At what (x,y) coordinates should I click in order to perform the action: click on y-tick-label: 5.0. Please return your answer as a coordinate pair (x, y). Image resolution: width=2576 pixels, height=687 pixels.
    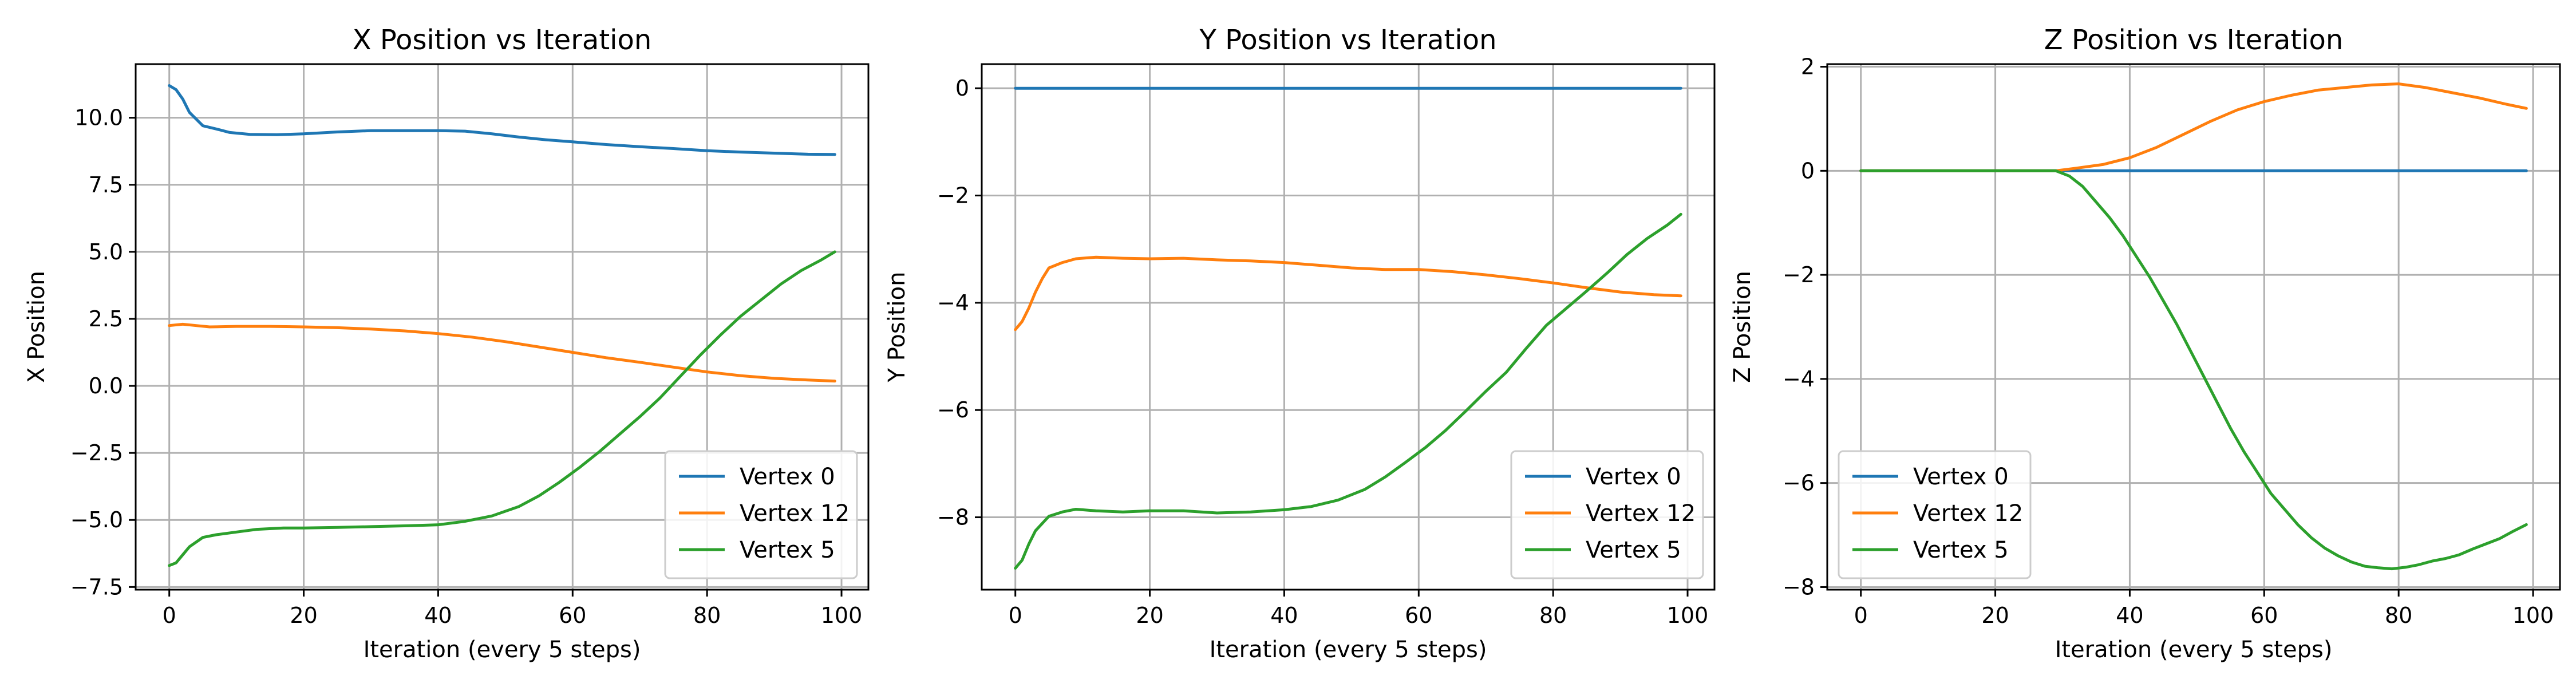
    Looking at the image, I should click on (106, 251).